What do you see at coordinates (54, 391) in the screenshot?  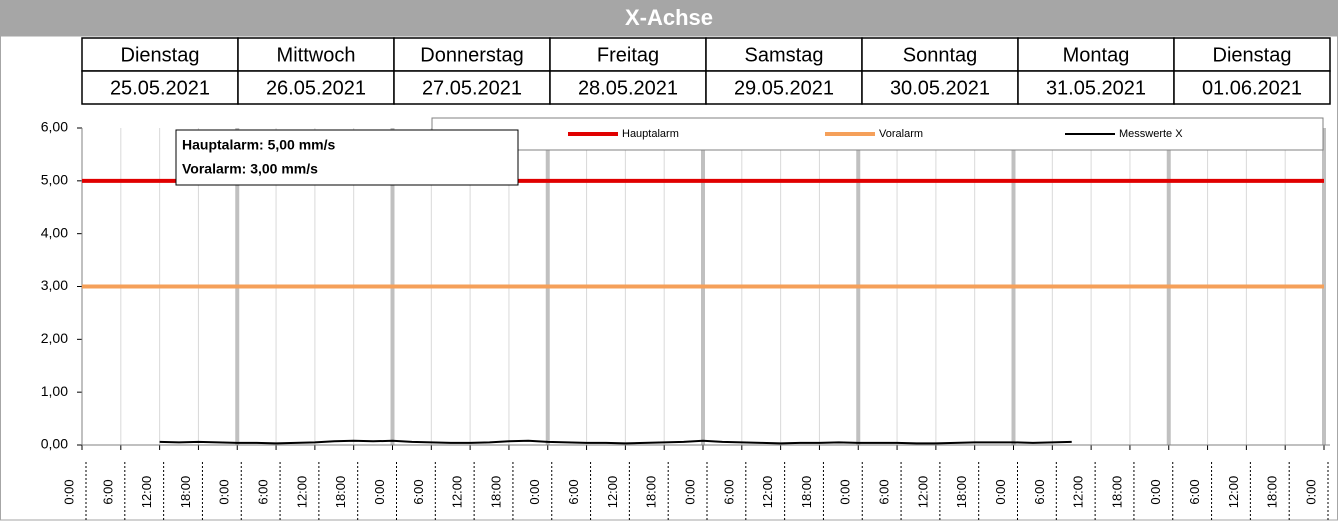 I see `y-tick-label: 1,00` at bounding box center [54, 391].